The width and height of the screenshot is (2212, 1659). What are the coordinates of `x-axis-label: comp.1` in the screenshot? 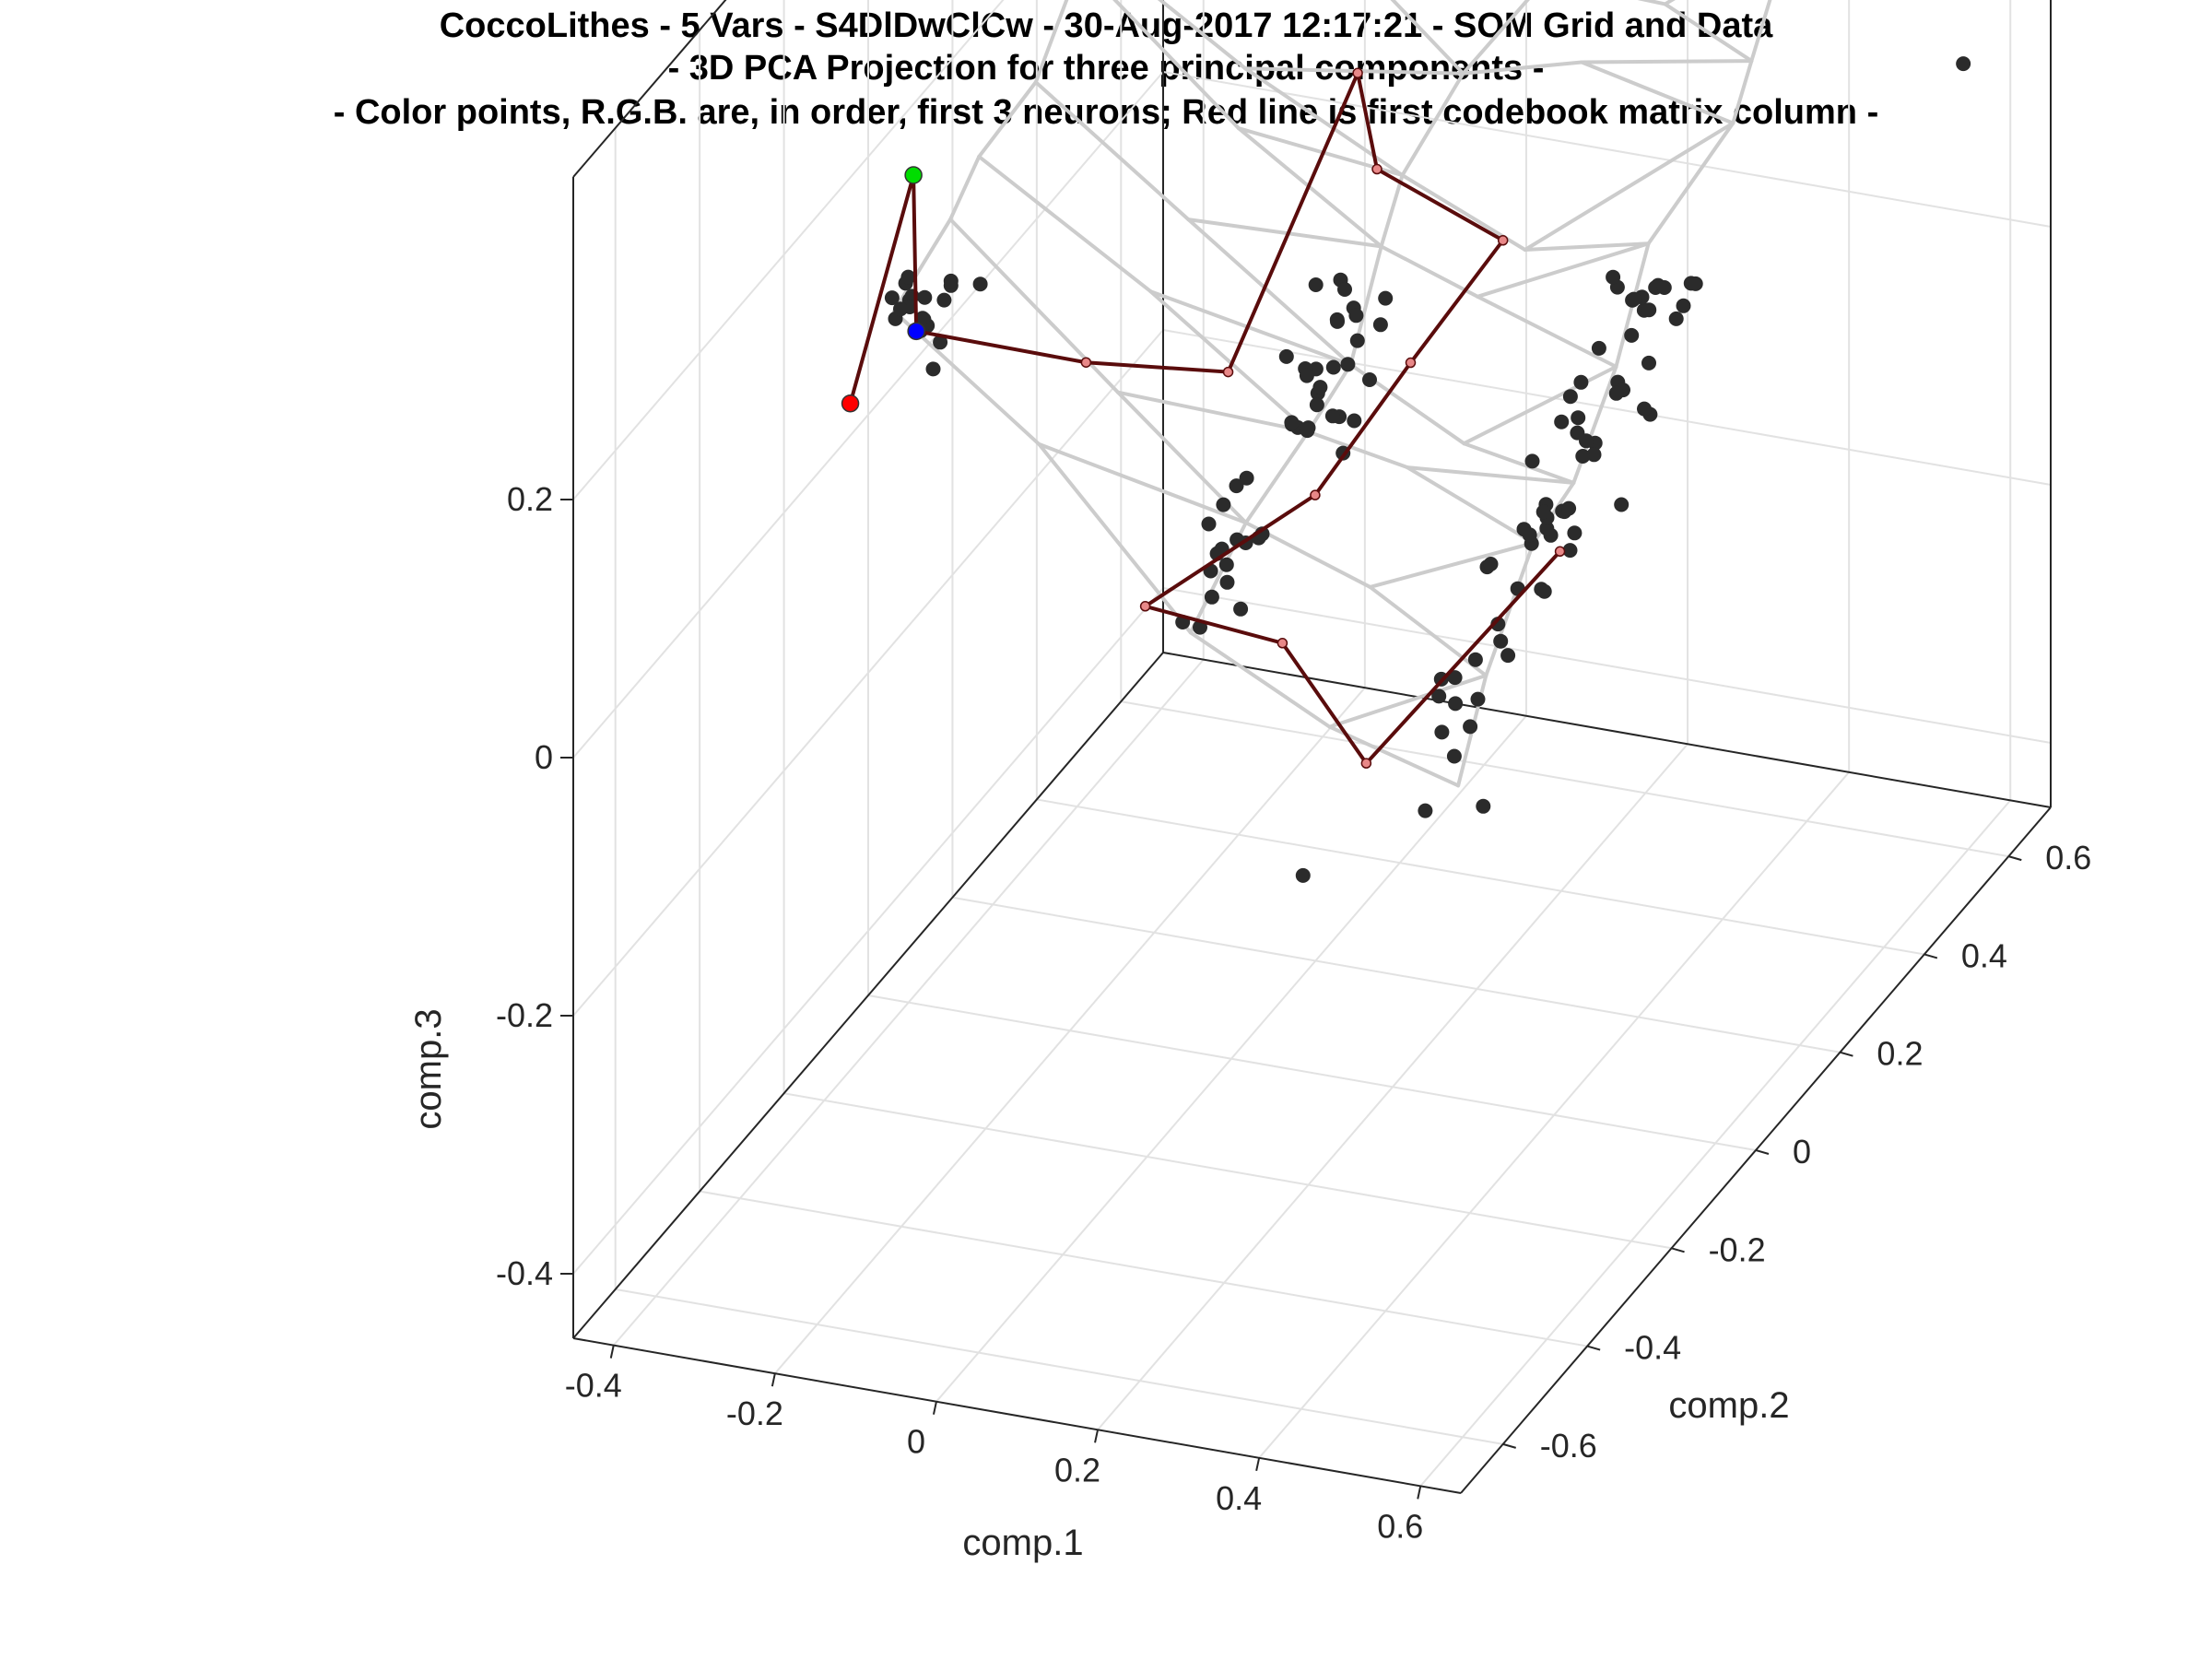 It's located at (1022, 1543).